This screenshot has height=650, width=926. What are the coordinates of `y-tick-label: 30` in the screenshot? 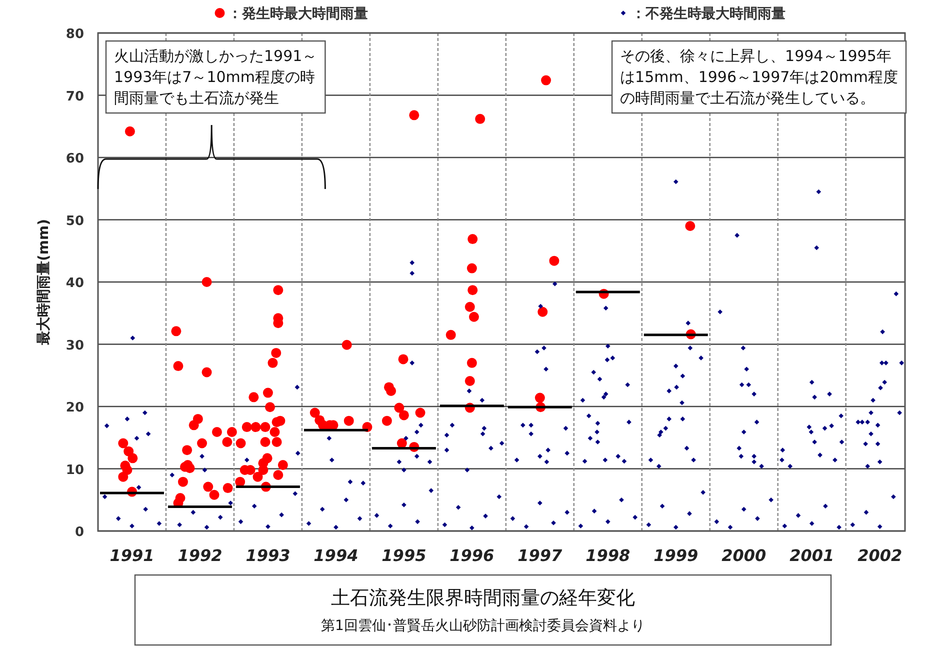 It's located at (75, 346).